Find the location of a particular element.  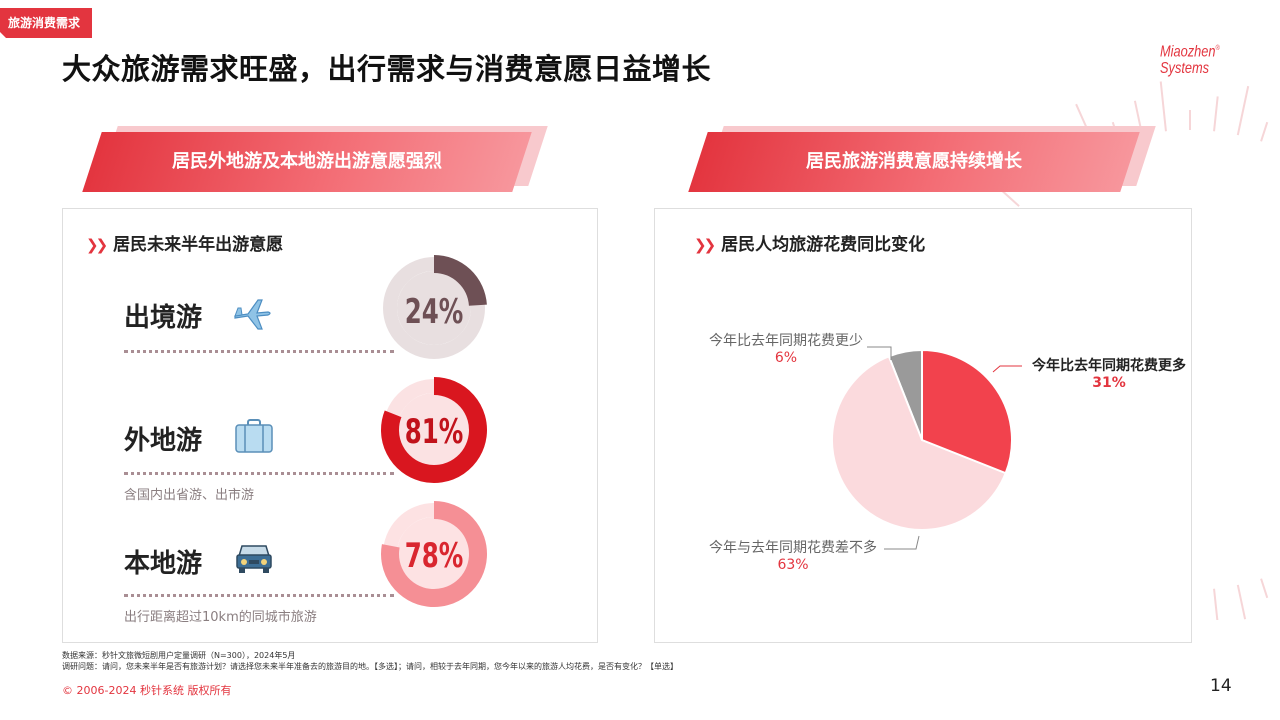

pie-pct-same: 63% is located at coordinates (793, 565).